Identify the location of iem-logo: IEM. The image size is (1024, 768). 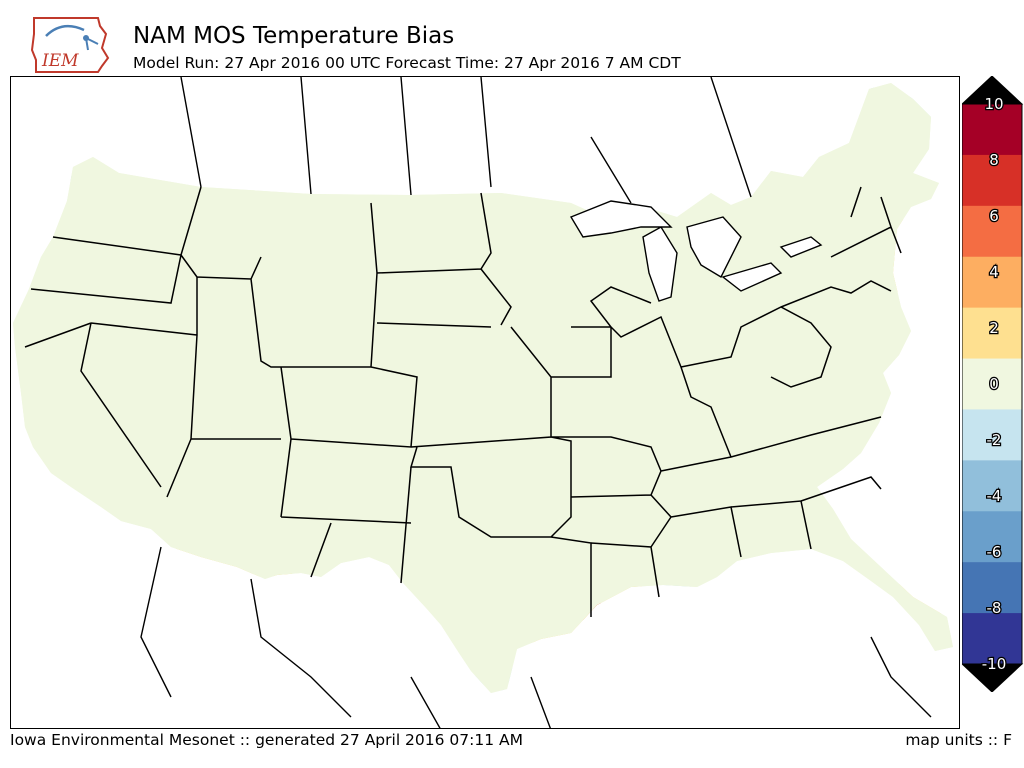
(73, 45).